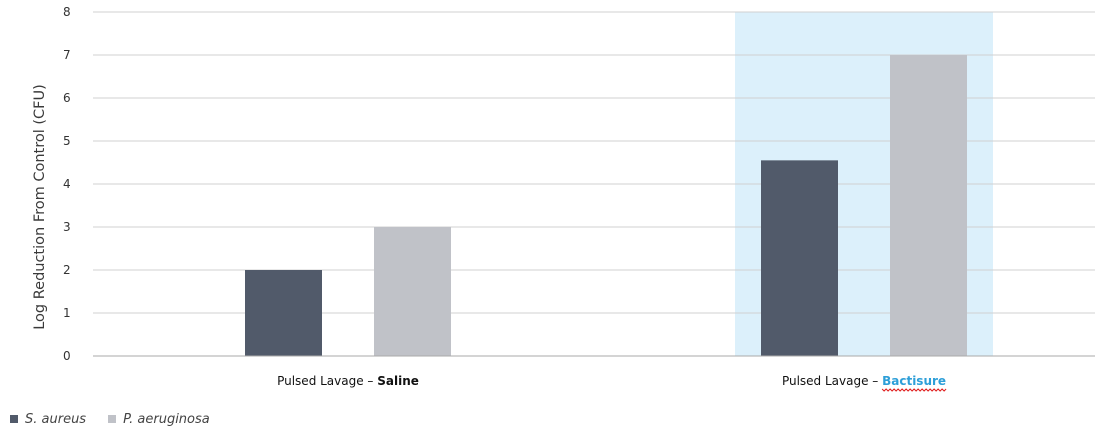  What do you see at coordinates (166, 419) in the screenshot?
I see `legend-label-p-aeruginosa: P. aeruginosa` at bounding box center [166, 419].